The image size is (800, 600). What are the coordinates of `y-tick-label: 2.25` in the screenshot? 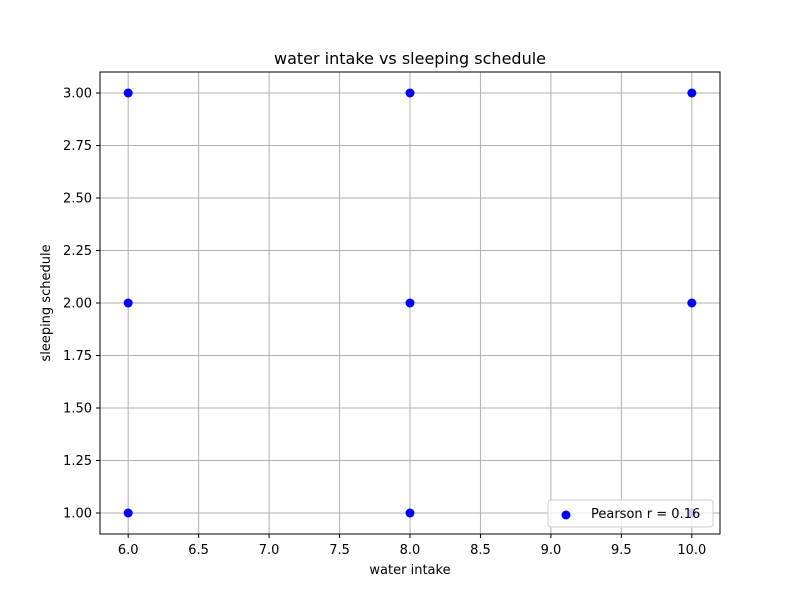 It's located at (77, 251).